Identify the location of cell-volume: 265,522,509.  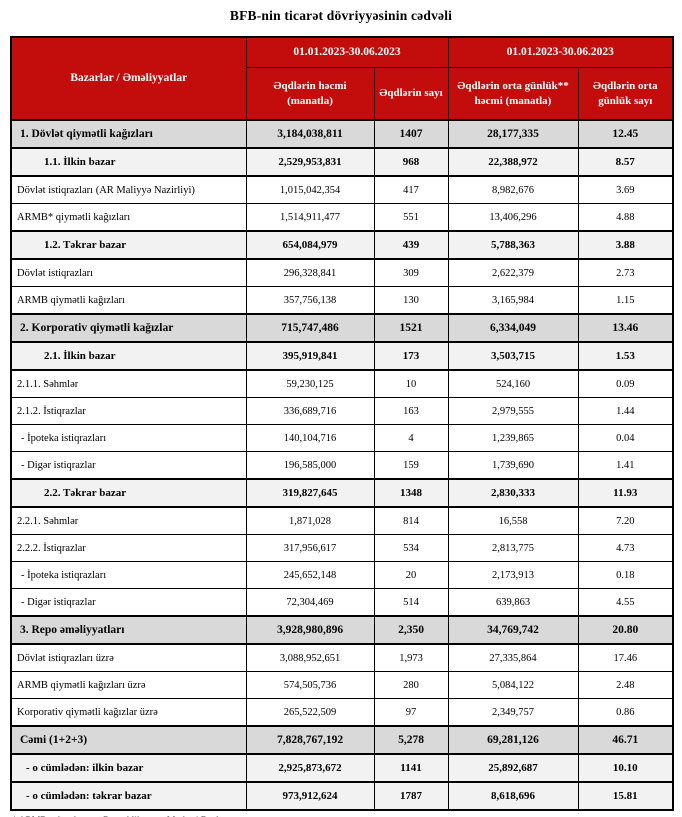
(310, 712).